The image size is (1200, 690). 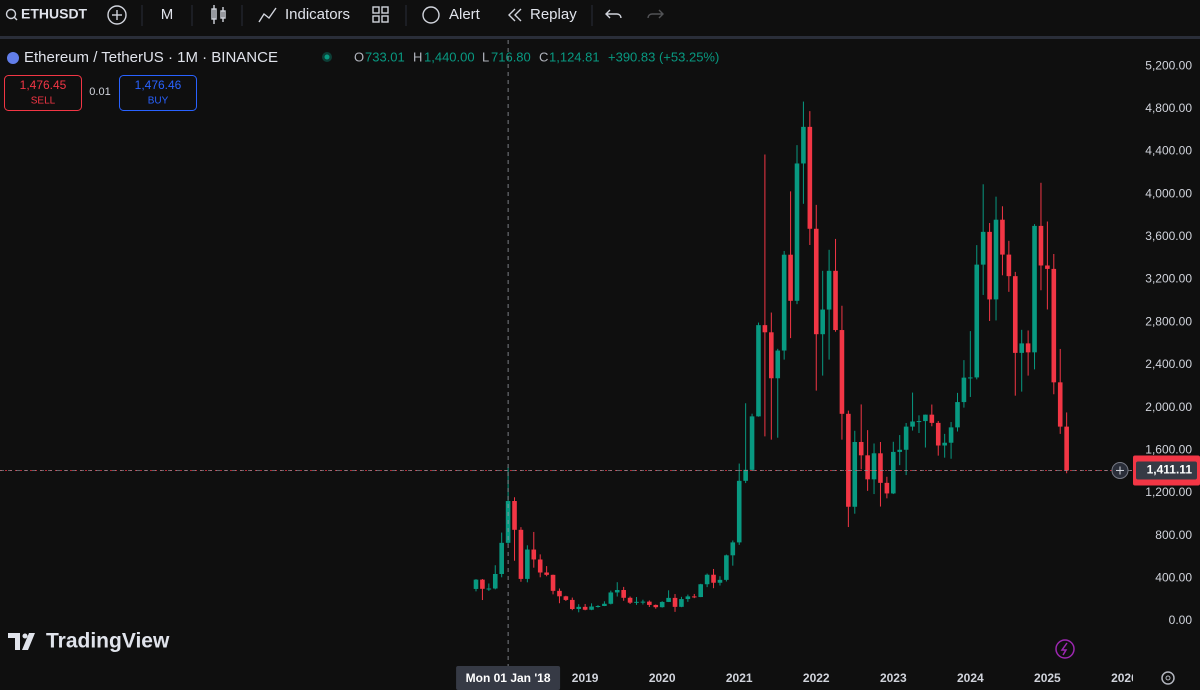 I want to click on y-tick-label: 4,400.00, so click(x=1168, y=151).